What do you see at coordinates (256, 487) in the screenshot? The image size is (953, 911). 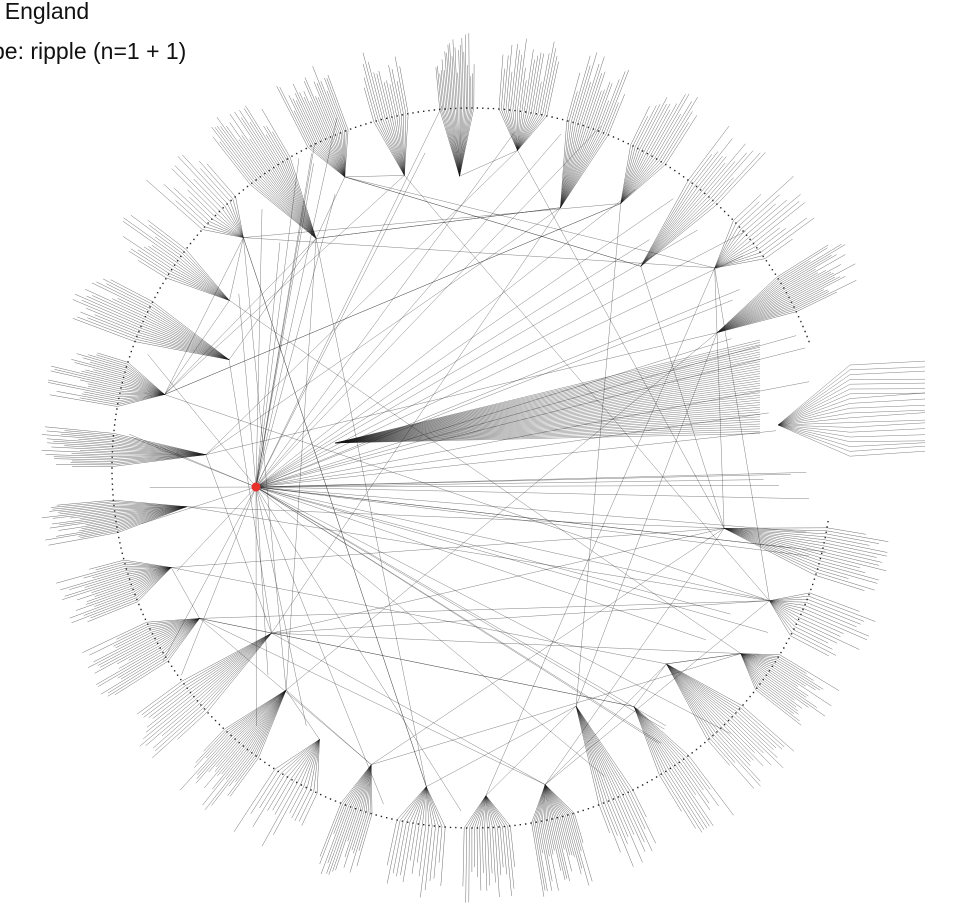 I see `focus-node` at bounding box center [256, 487].